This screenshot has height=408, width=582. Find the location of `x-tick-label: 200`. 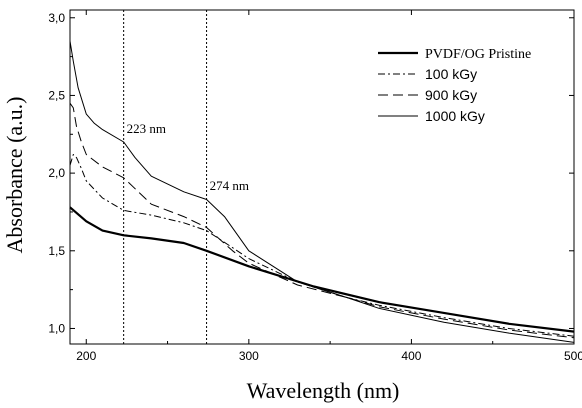

x-tick-label: 200 is located at coordinates (86, 356).